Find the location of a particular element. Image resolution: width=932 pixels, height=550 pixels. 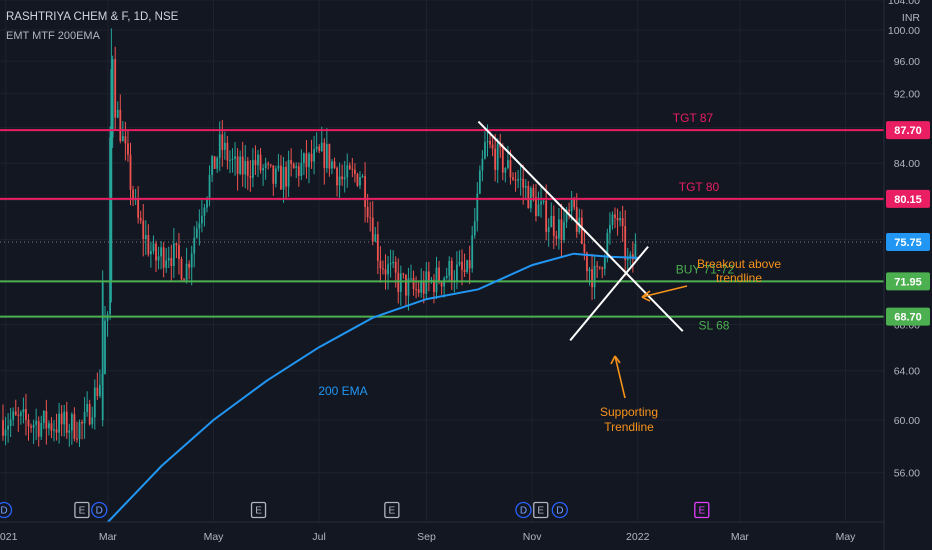

annotation-label: trendline is located at coordinates (739, 278).